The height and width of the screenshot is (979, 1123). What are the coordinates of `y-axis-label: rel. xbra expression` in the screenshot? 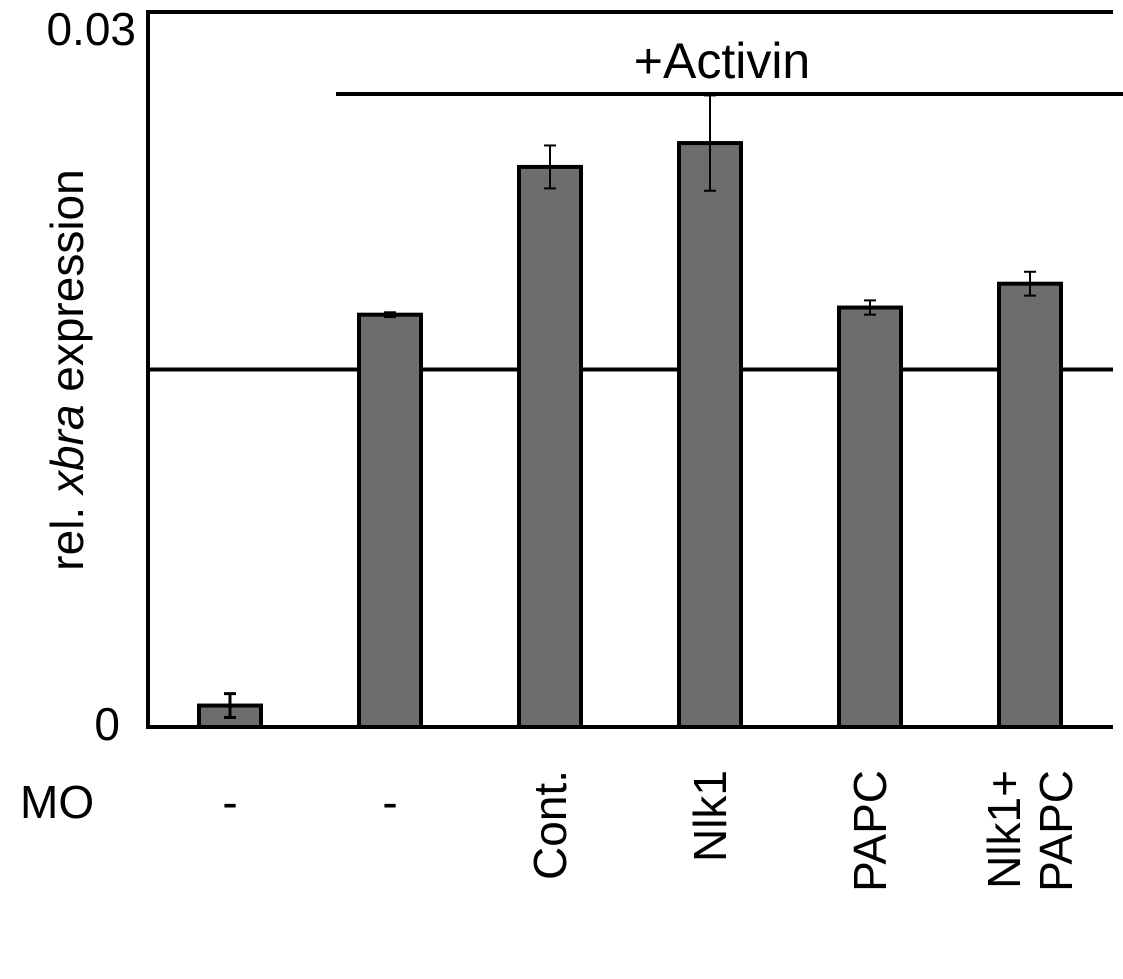 It's located at (67, 369).